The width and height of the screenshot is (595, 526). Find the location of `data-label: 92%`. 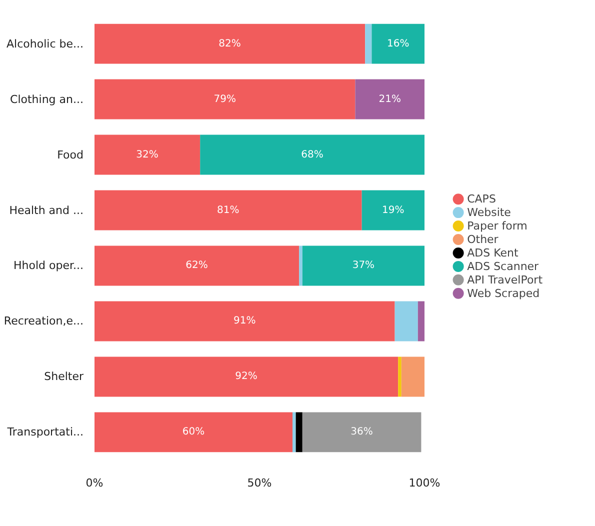

data-label: 92% is located at coordinates (246, 376).